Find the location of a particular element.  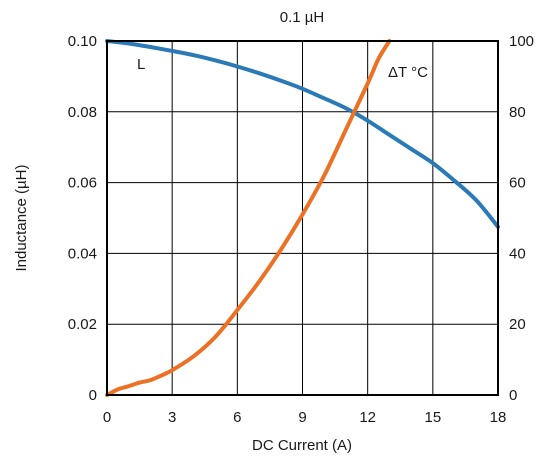

y-tick-label: 0.10 is located at coordinates (82, 41).